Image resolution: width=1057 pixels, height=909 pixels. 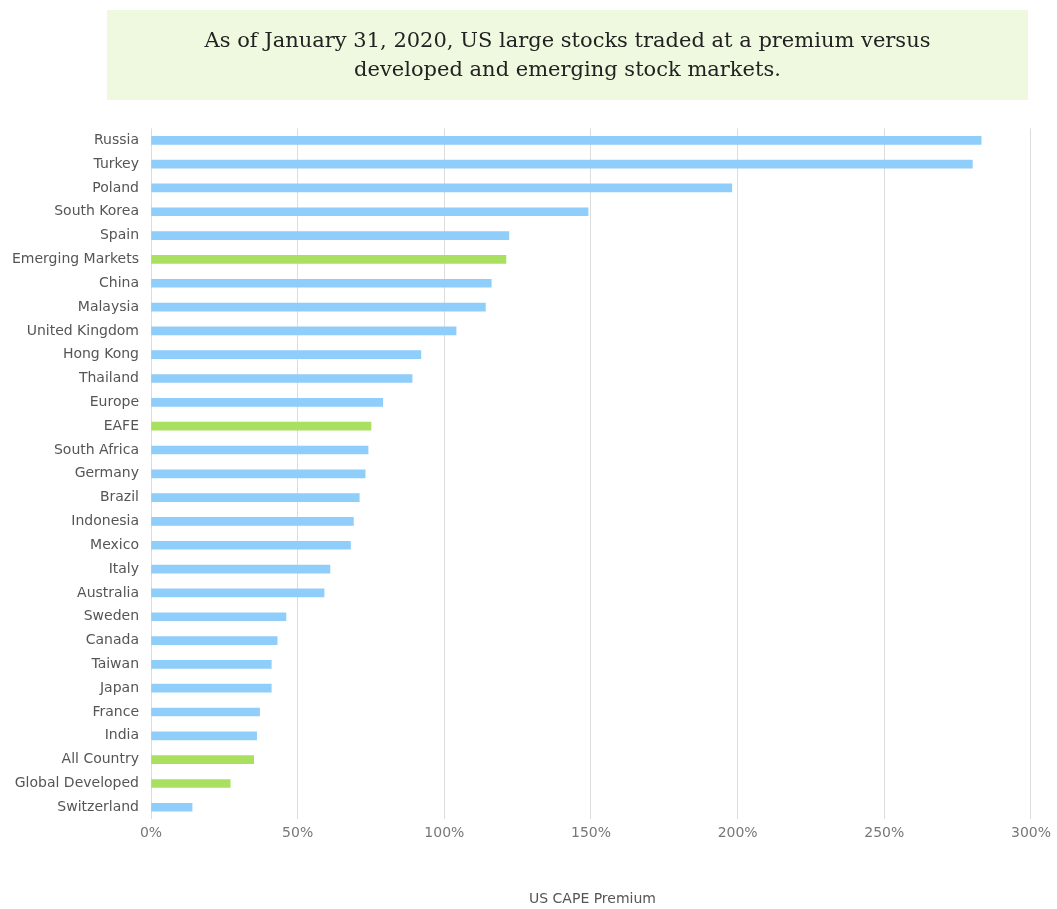 What do you see at coordinates (114, 400) in the screenshot?
I see `y-tick-label: Europe` at bounding box center [114, 400].